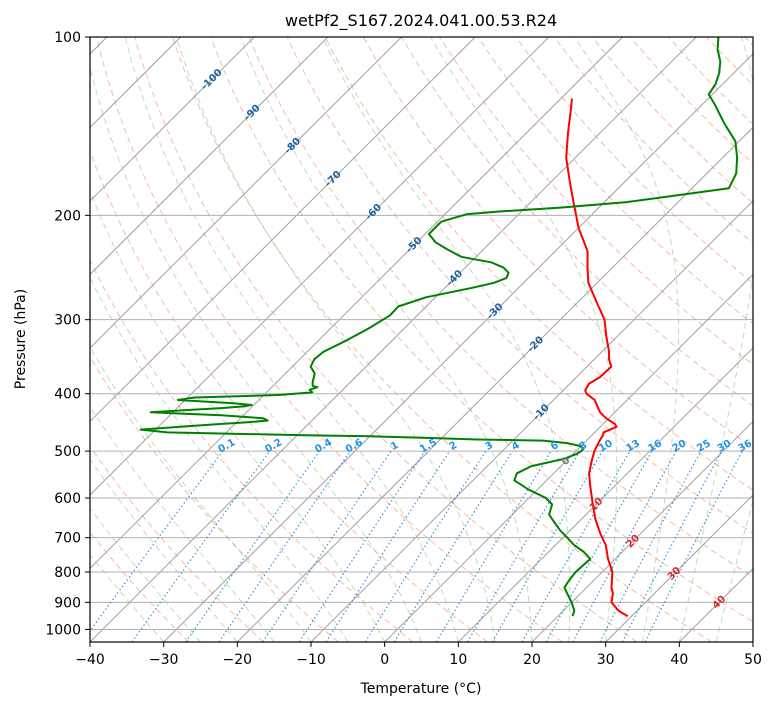  What do you see at coordinates (90, 660) in the screenshot?
I see `x-tick-label: −40` at bounding box center [90, 660].